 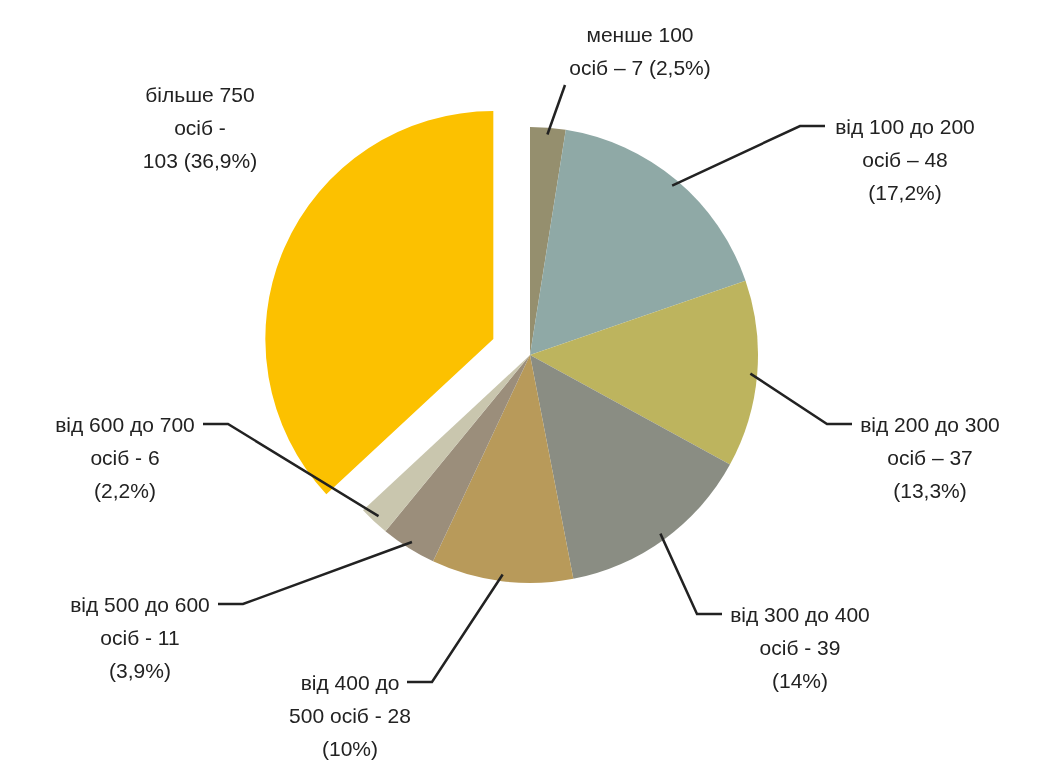 What do you see at coordinates (905, 159) in the screenshot?
I see `slice-label: від 100 до 200 осіб – 48 (17,2%)` at bounding box center [905, 159].